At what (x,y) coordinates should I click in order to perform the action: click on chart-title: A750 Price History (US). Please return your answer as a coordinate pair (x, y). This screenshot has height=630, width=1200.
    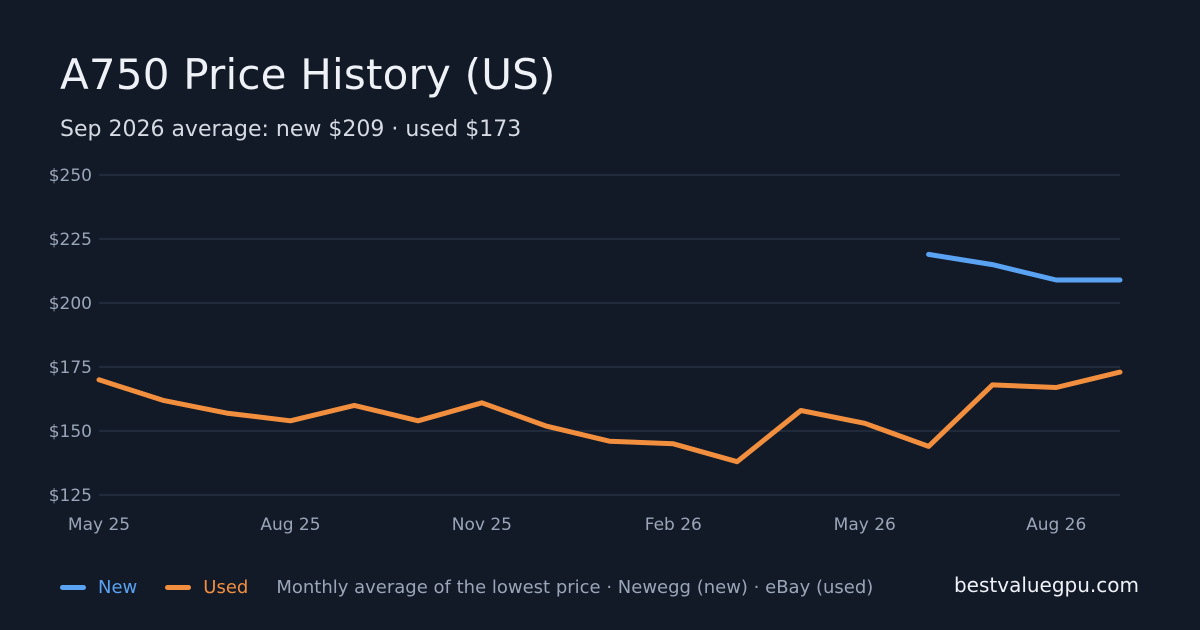
    Looking at the image, I should click on (308, 74).